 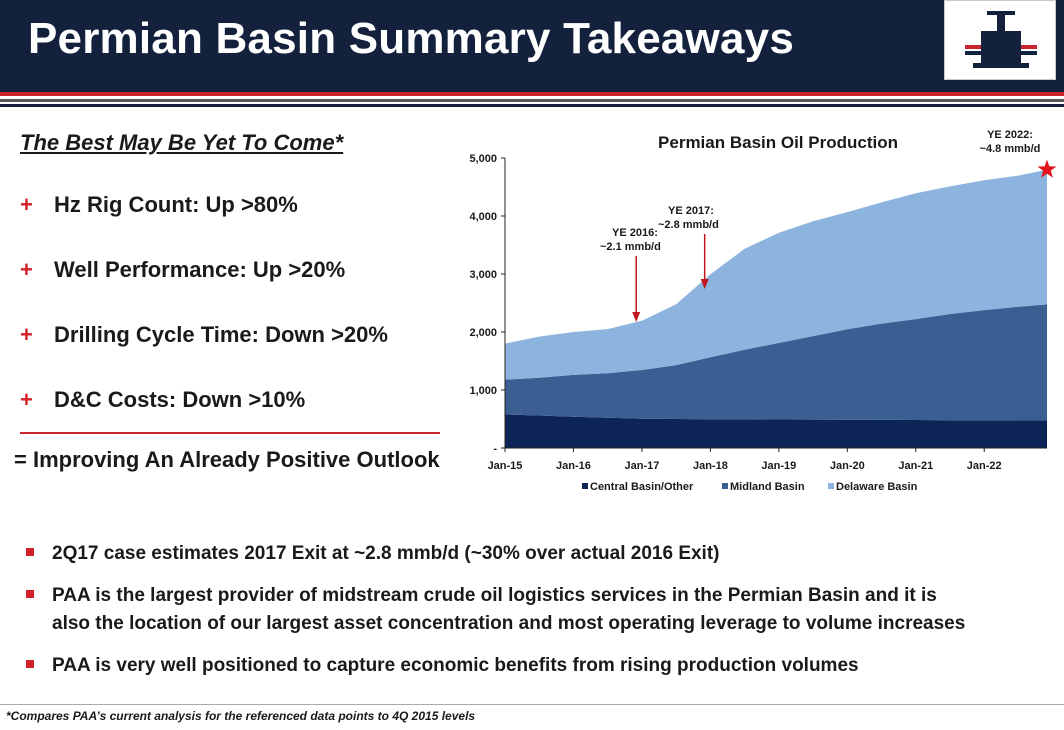 What do you see at coordinates (984, 466) in the screenshot?
I see `x-tick-label: Jan-22` at bounding box center [984, 466].